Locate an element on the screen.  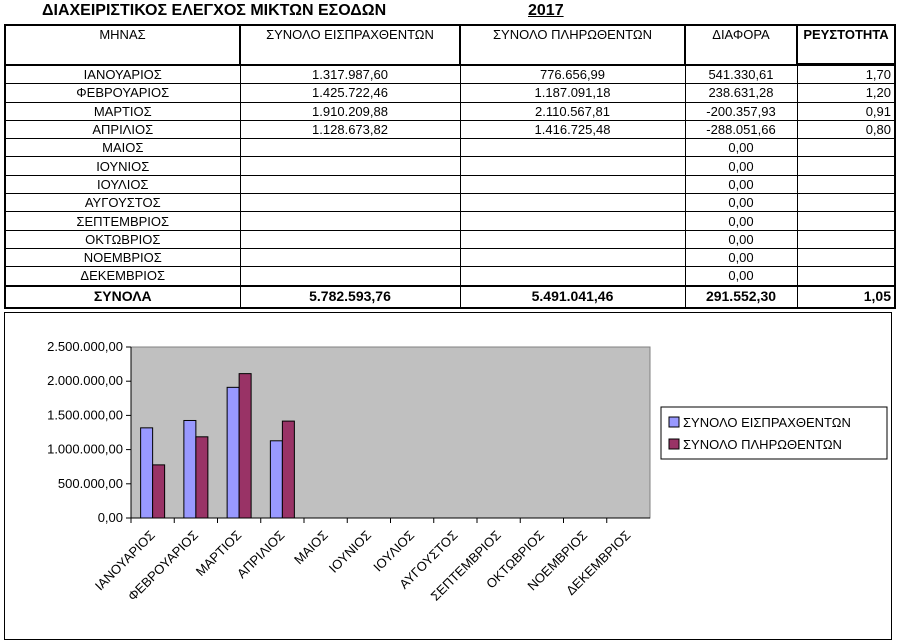
header-difference: ΔΙΑΦΟΡΑ is located at coordinates (741, 45).